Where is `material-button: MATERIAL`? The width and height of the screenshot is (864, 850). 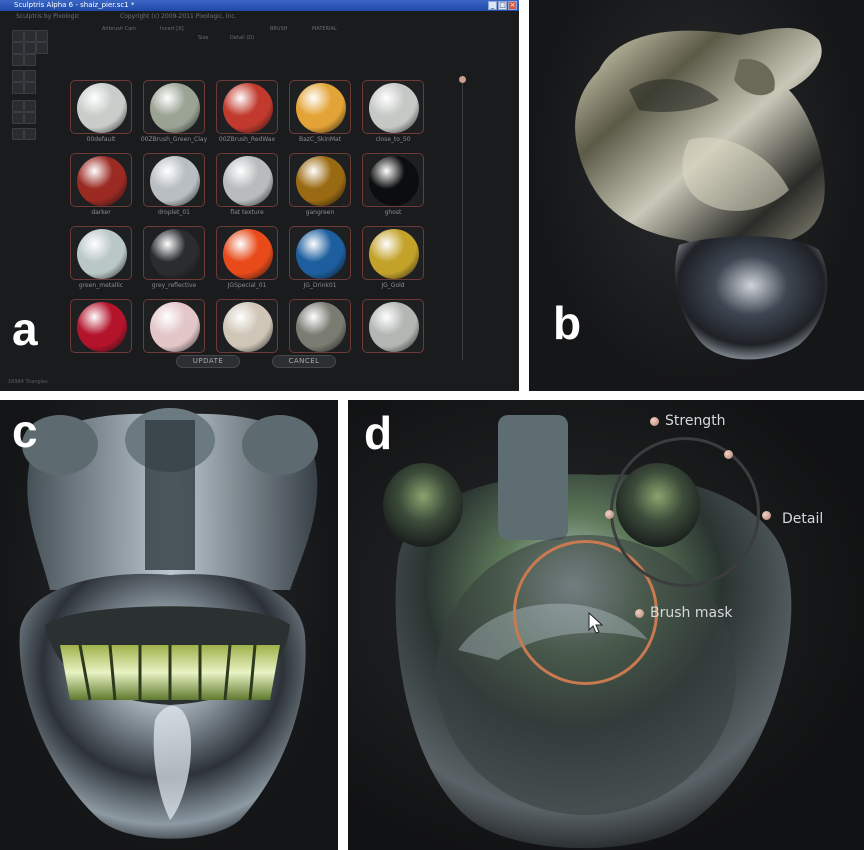
material-button: MATERIAL is located at coordinates (324, 29).